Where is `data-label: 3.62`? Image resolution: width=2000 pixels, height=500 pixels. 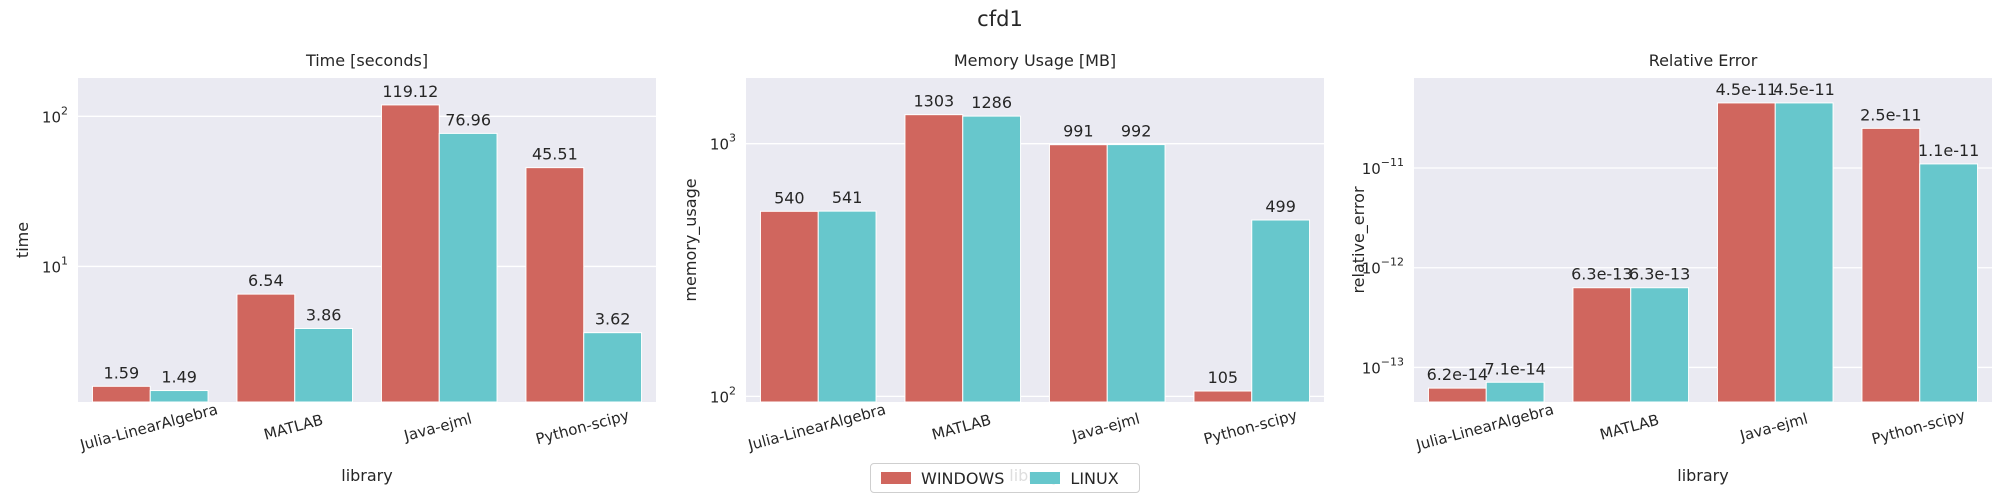
data-label: 3.62 is located at coordinates (613, 319).